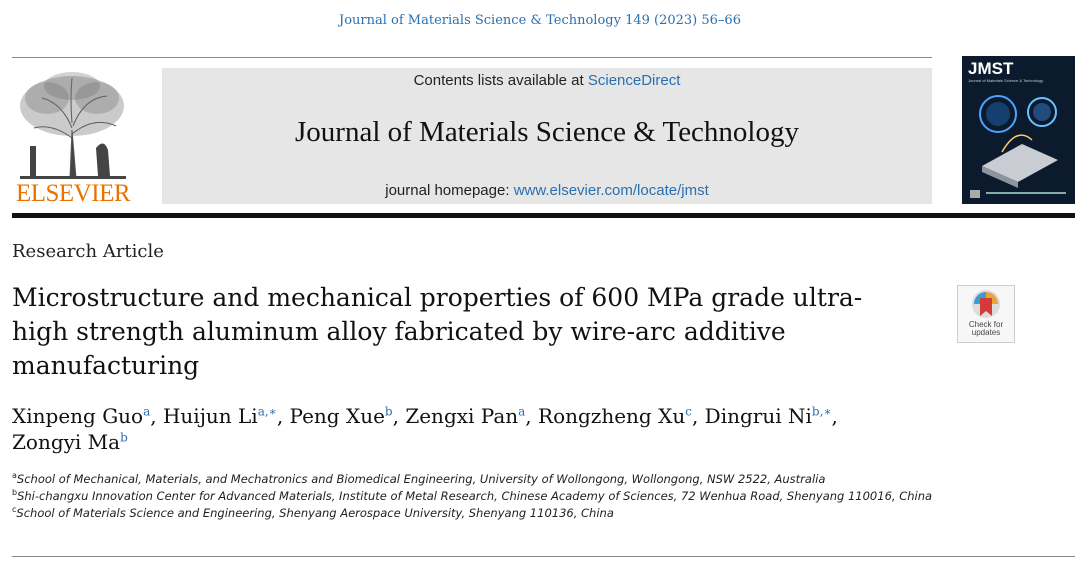 Image resolution: width=1080 pixels, height=564 pixels. Describe the element at coordinates (210, 416) in the screenshot. I see `author-name: Huijun Li` at that location.